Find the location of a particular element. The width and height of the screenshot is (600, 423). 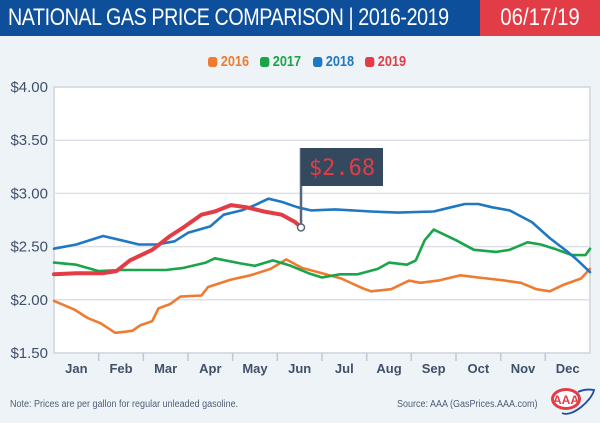

legend-item-2016: 2016 is located at coordinates (228, 62).